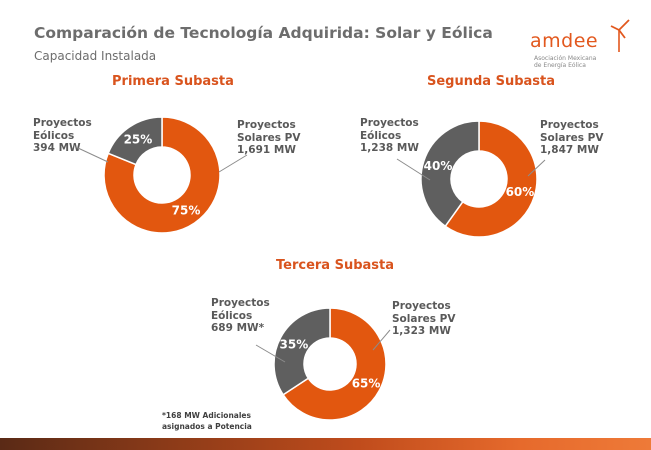 The height and width of the screenshot is (450, 651). Describe the element at coordinates (162, 175) in the screenshot. I see `chart-1-solar-slice` at that location.